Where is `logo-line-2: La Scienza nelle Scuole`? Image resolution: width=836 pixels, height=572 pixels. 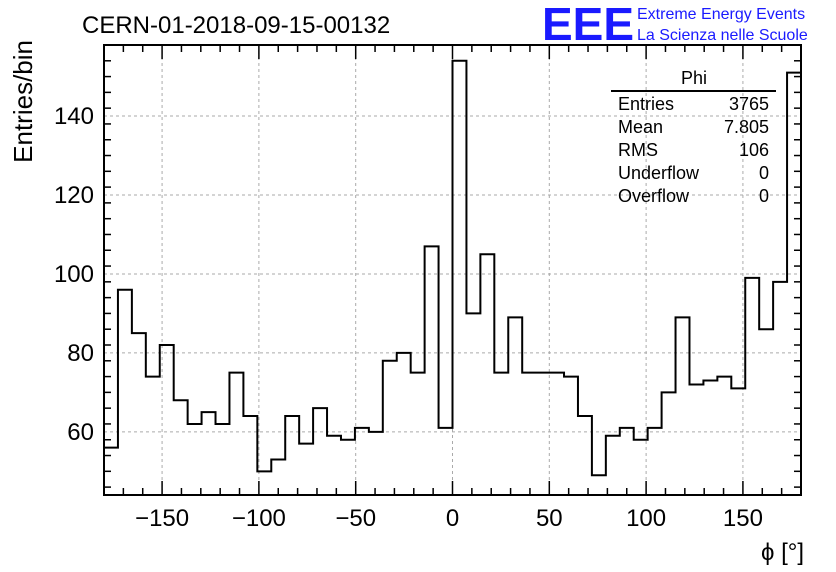
logo-line-2: La Scienza nelle Scuole is located at coordinates (722, 35).